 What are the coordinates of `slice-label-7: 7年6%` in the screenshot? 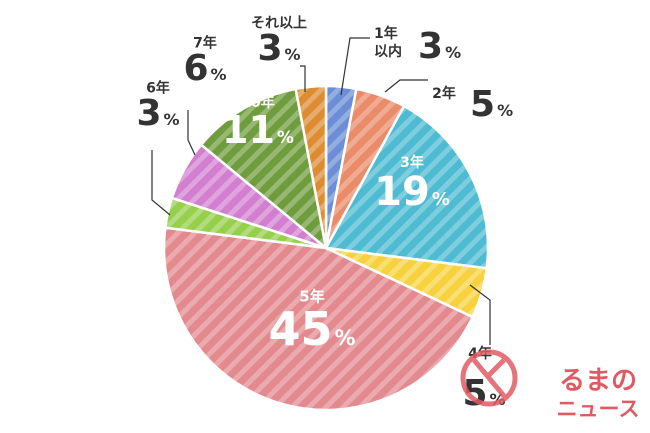 It's located at (204, 62).